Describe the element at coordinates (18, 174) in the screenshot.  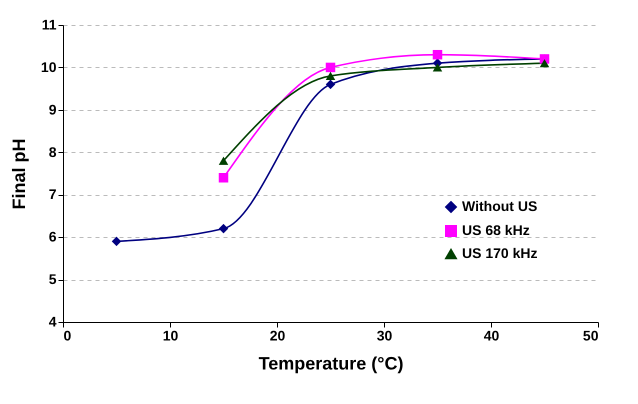
I see `y-axis-title: Final pH` at that location.